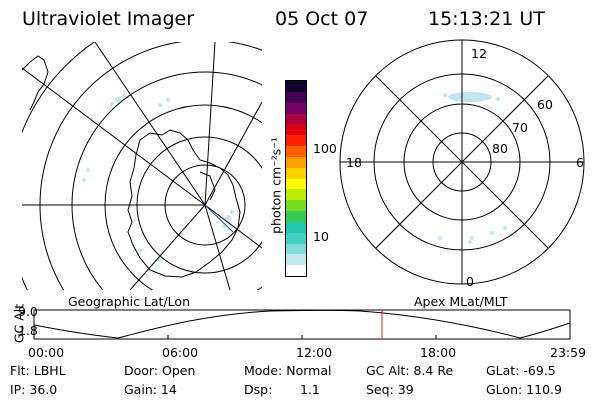 The image size is (600, 400). I want to click on mlt-label-6: 6, so click(580, 162).